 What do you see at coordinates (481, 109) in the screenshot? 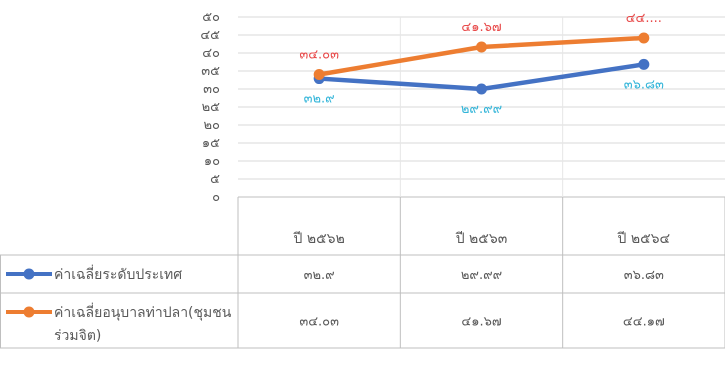
I see `data-label: ๒๙.๙๙` at bounding box center [481, 109].